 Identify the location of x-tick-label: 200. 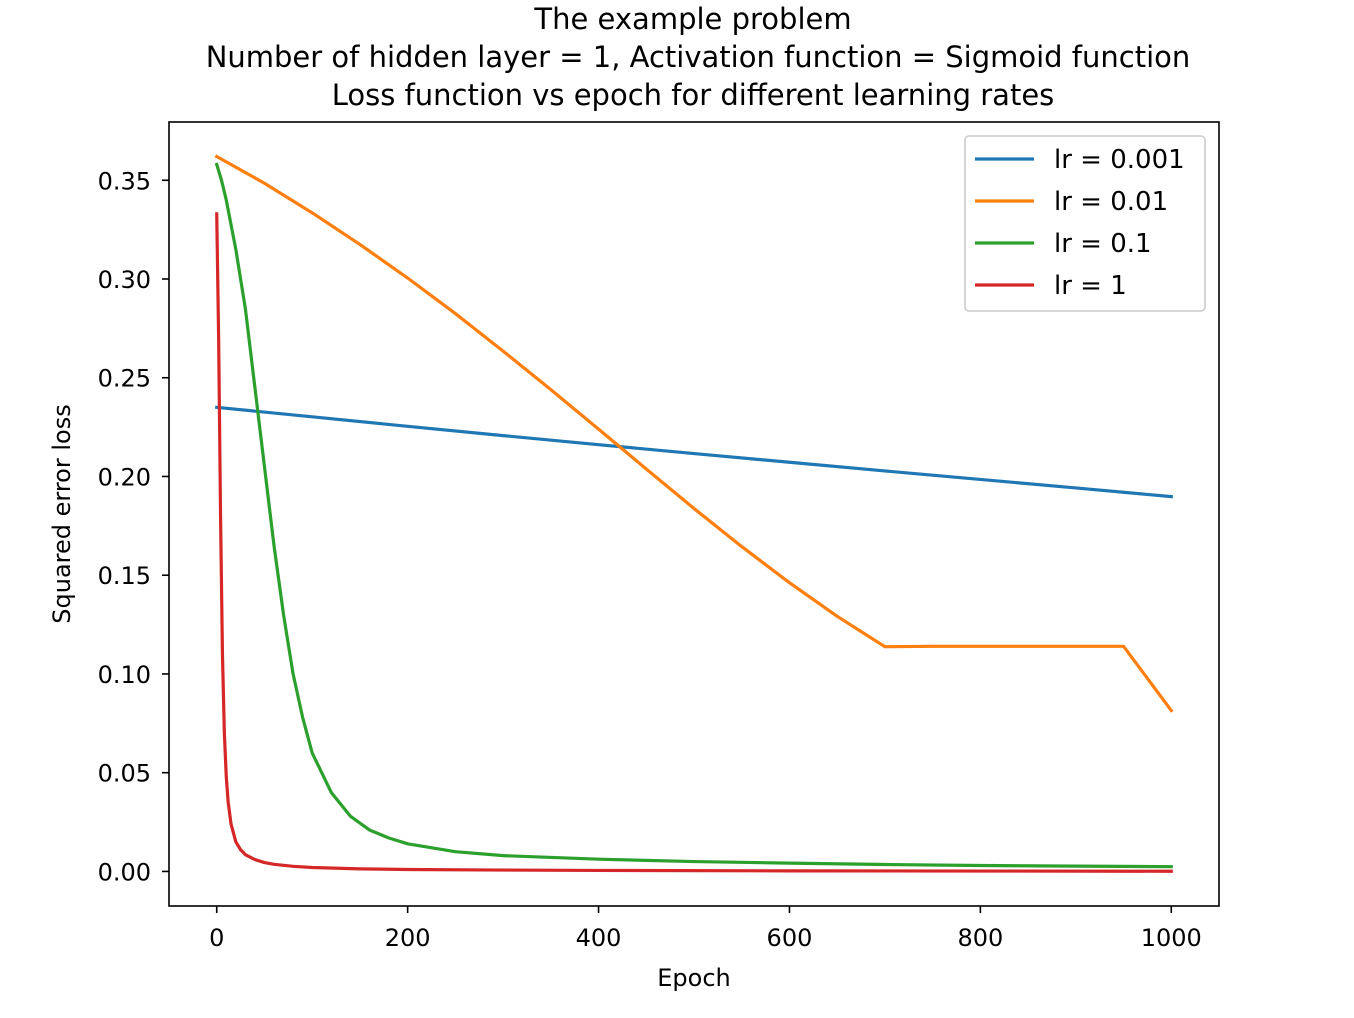
(408, 938).